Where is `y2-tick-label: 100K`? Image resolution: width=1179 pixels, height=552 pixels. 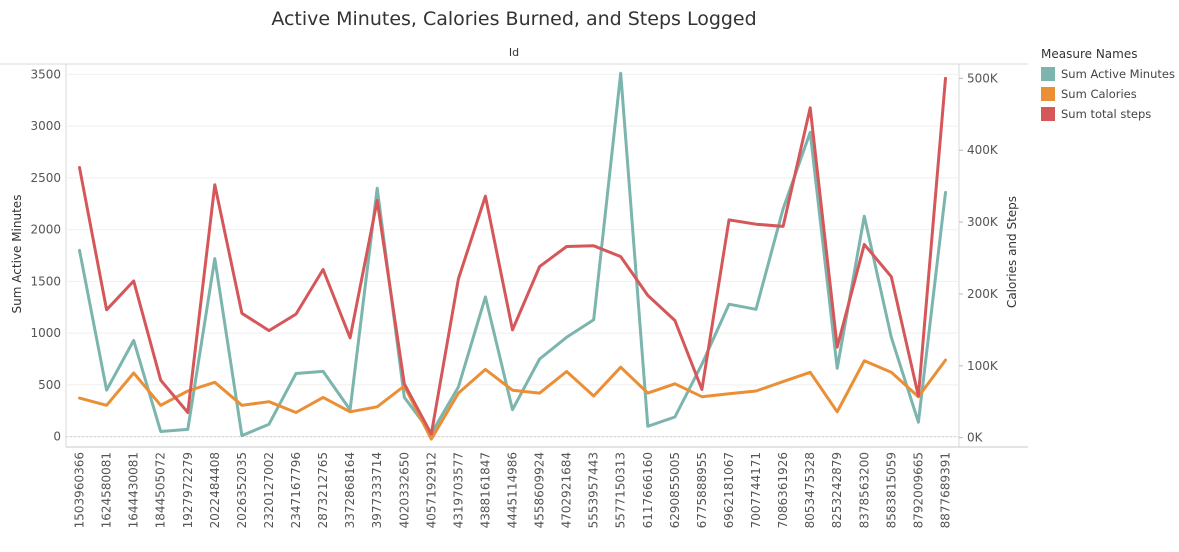
y2-tick-label: 100K is located at coordinates (983, 366).